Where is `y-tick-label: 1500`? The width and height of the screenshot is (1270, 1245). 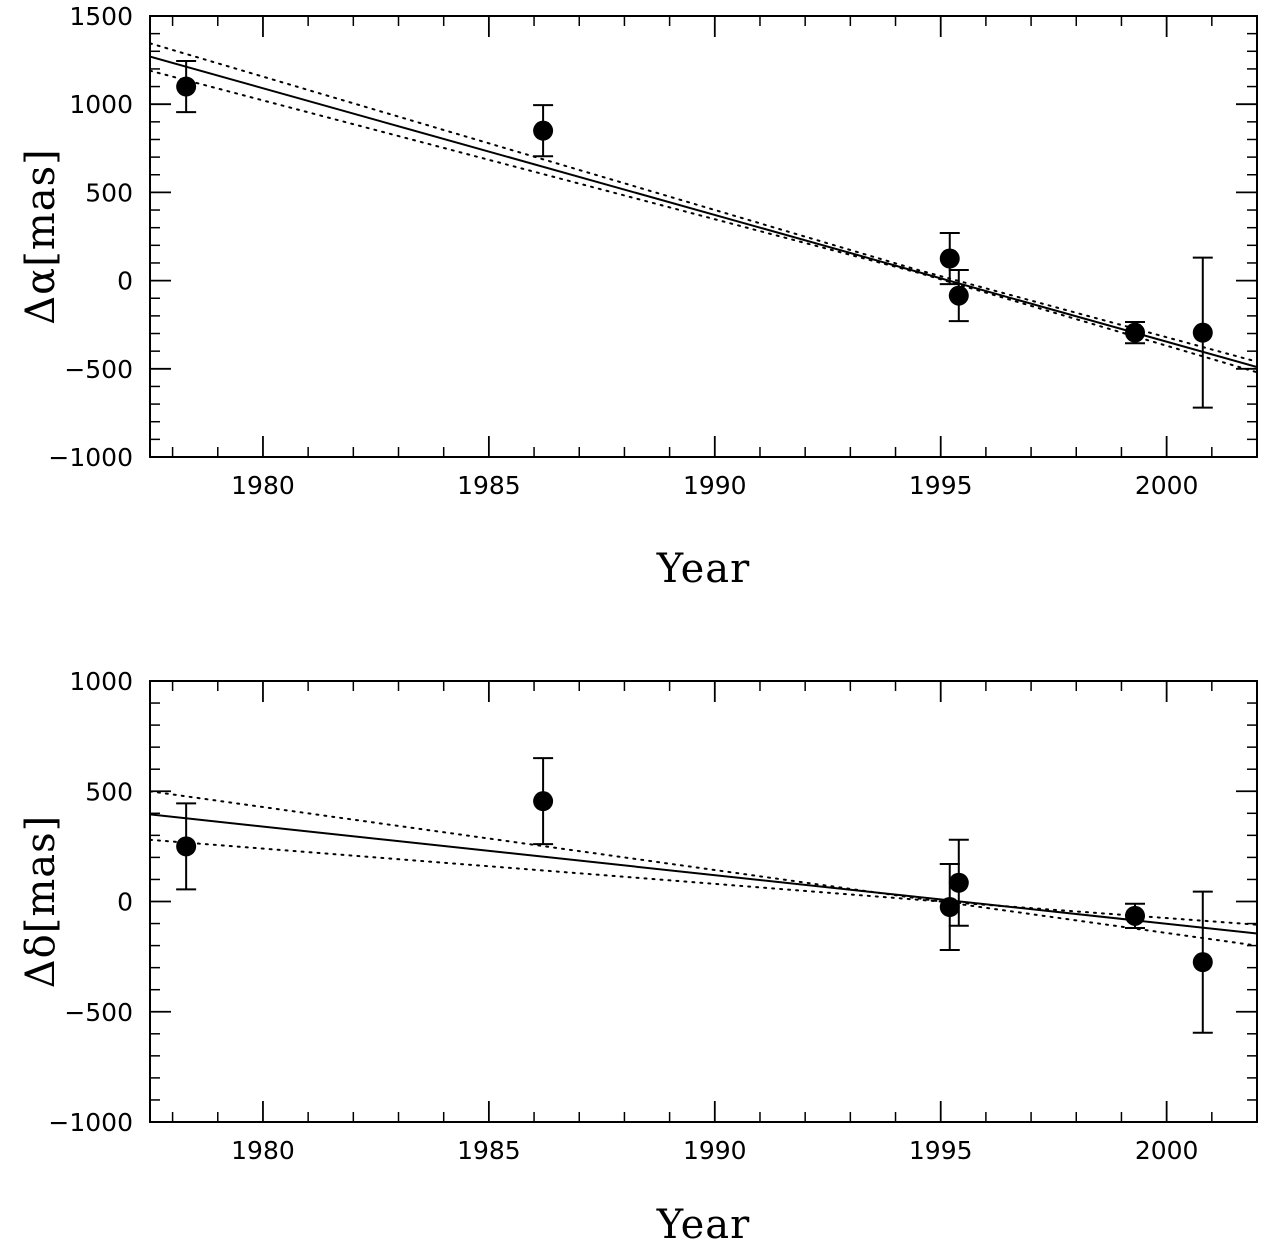
y-tick-label: 1500 is located at coordinates (101, 16).